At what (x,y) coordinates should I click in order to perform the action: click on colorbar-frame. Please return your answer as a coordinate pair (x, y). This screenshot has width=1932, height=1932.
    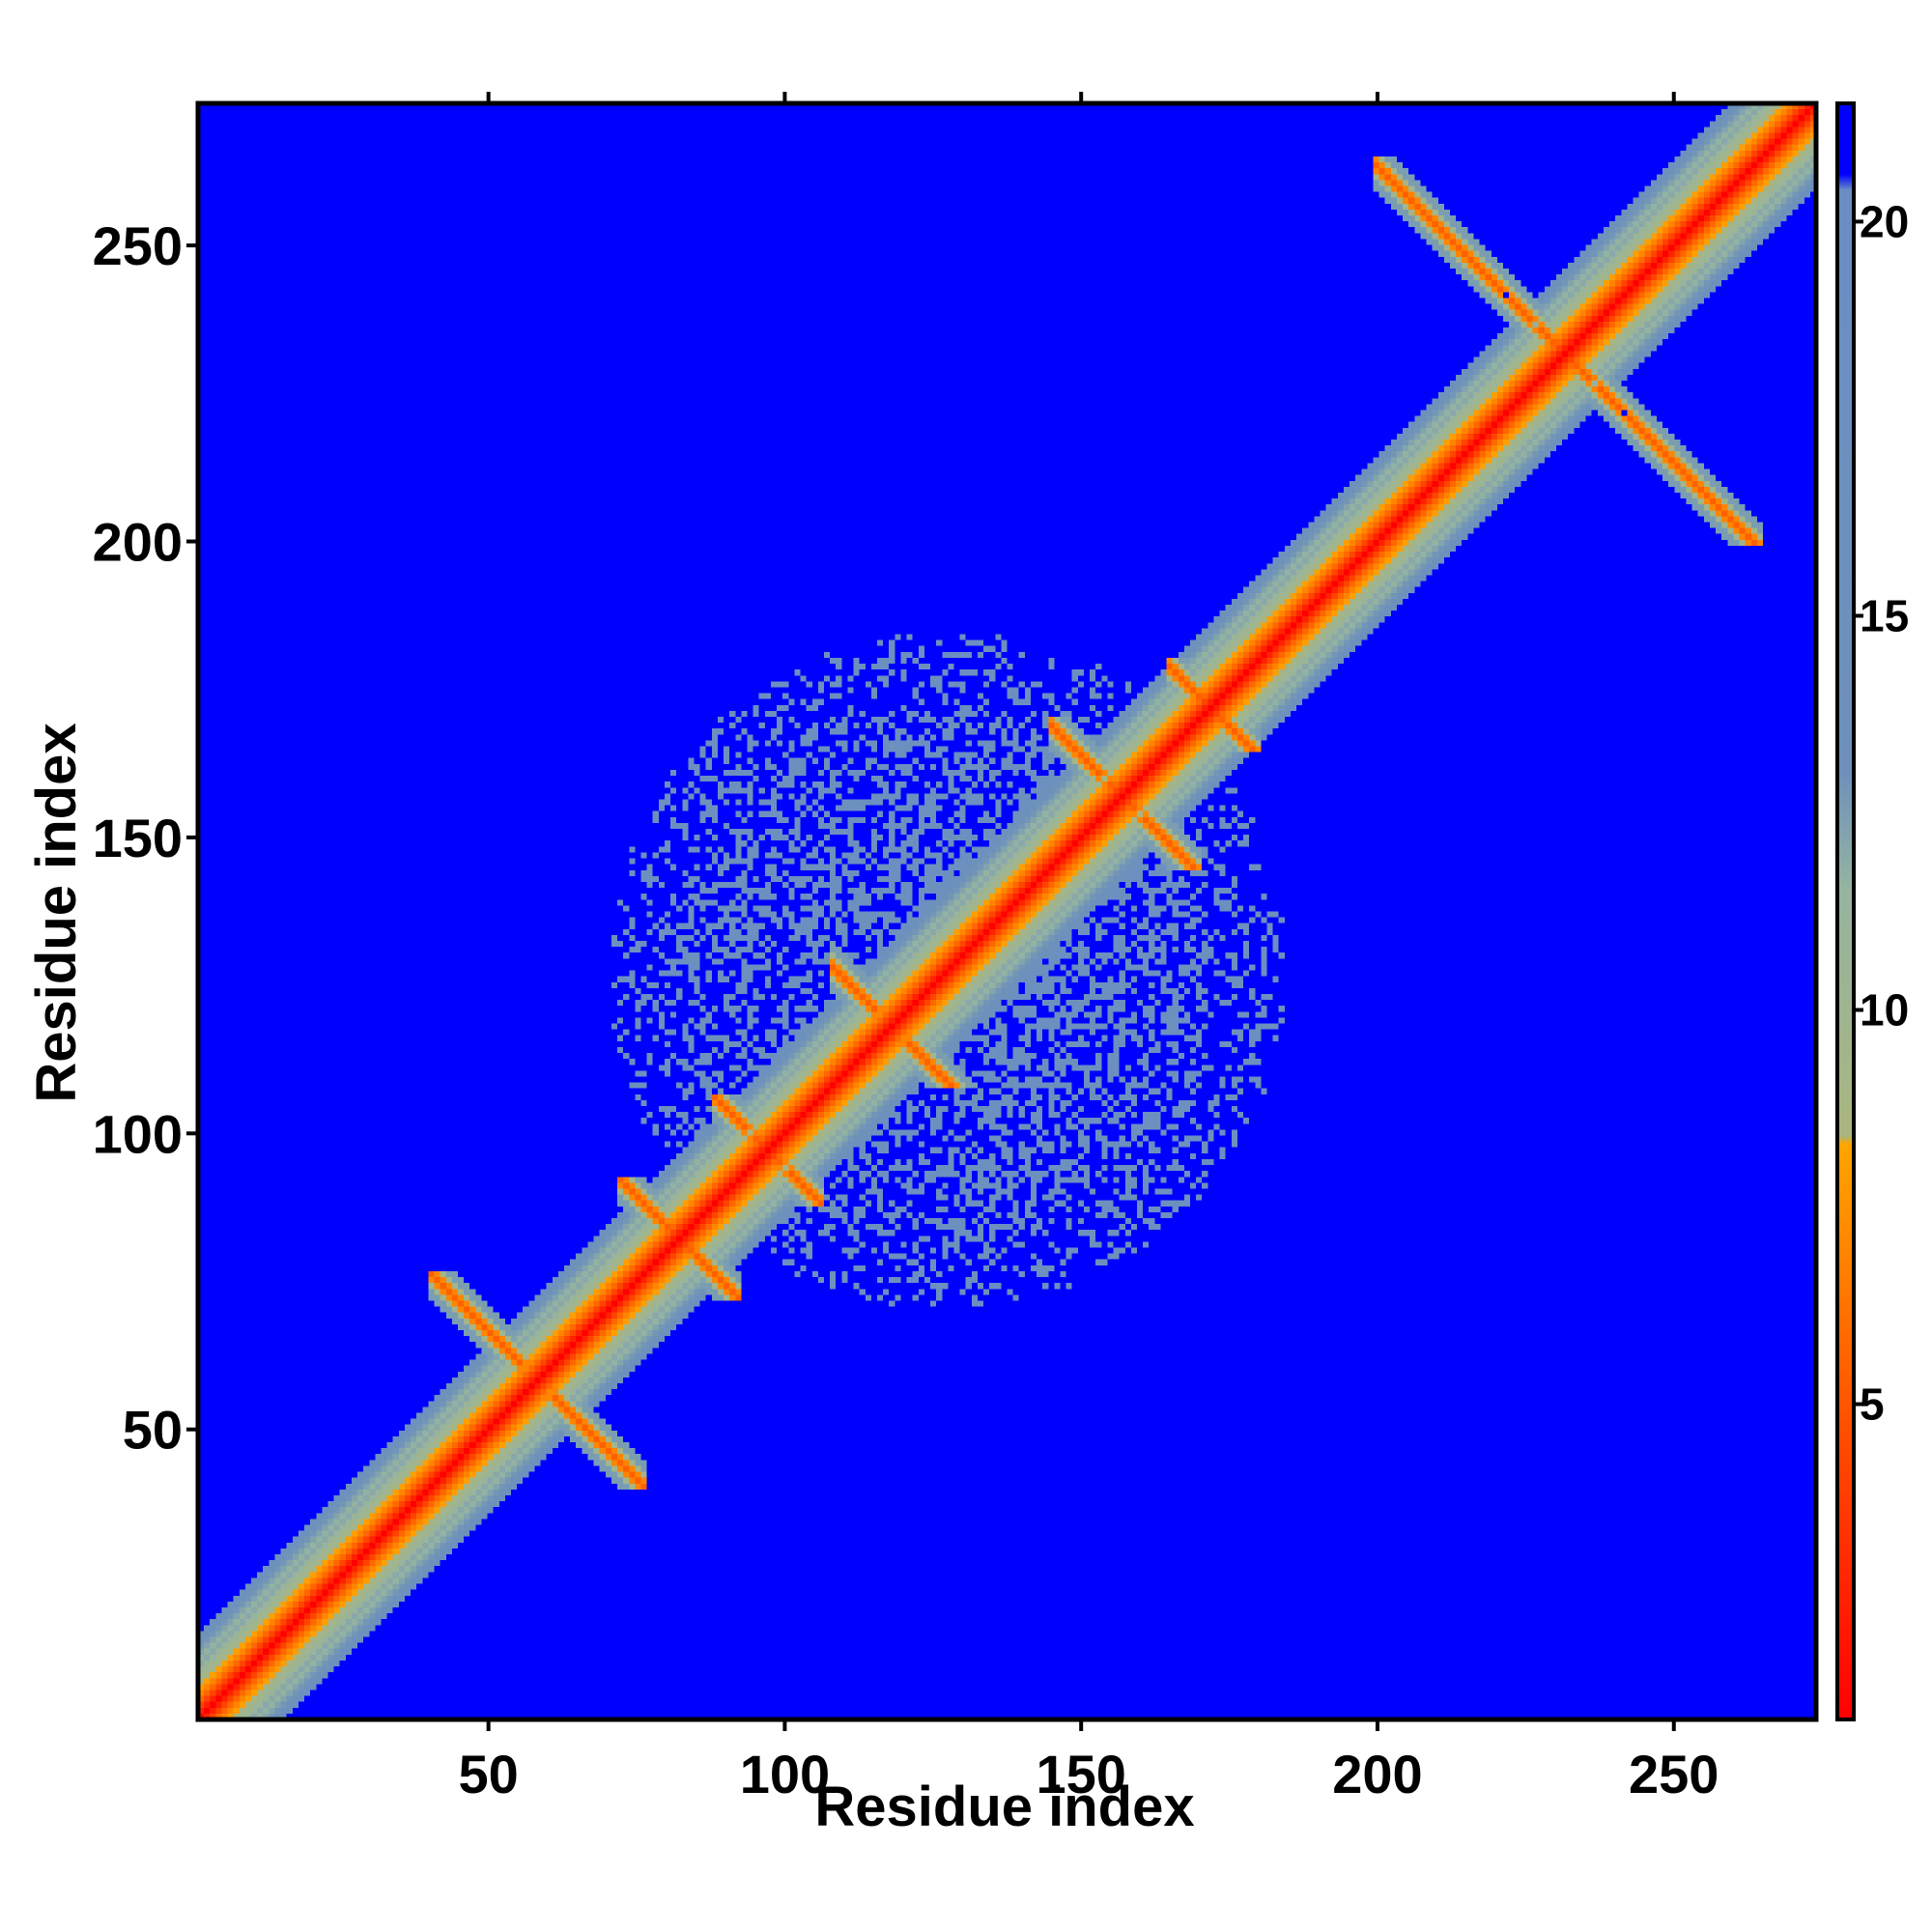
    Looking at the image, I should click on (1845, 911).